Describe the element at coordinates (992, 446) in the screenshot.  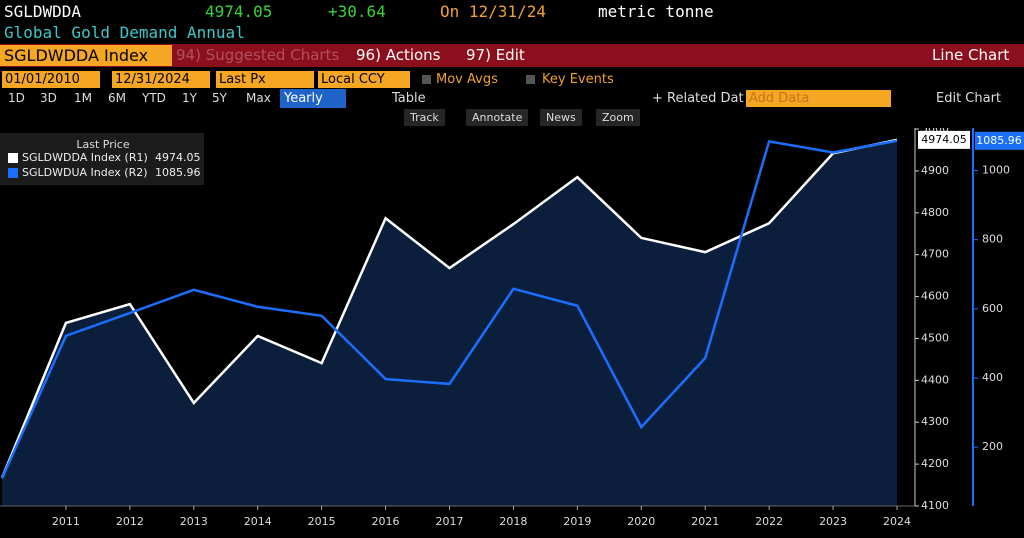
I see `y2-tick-label: 200` at that location.